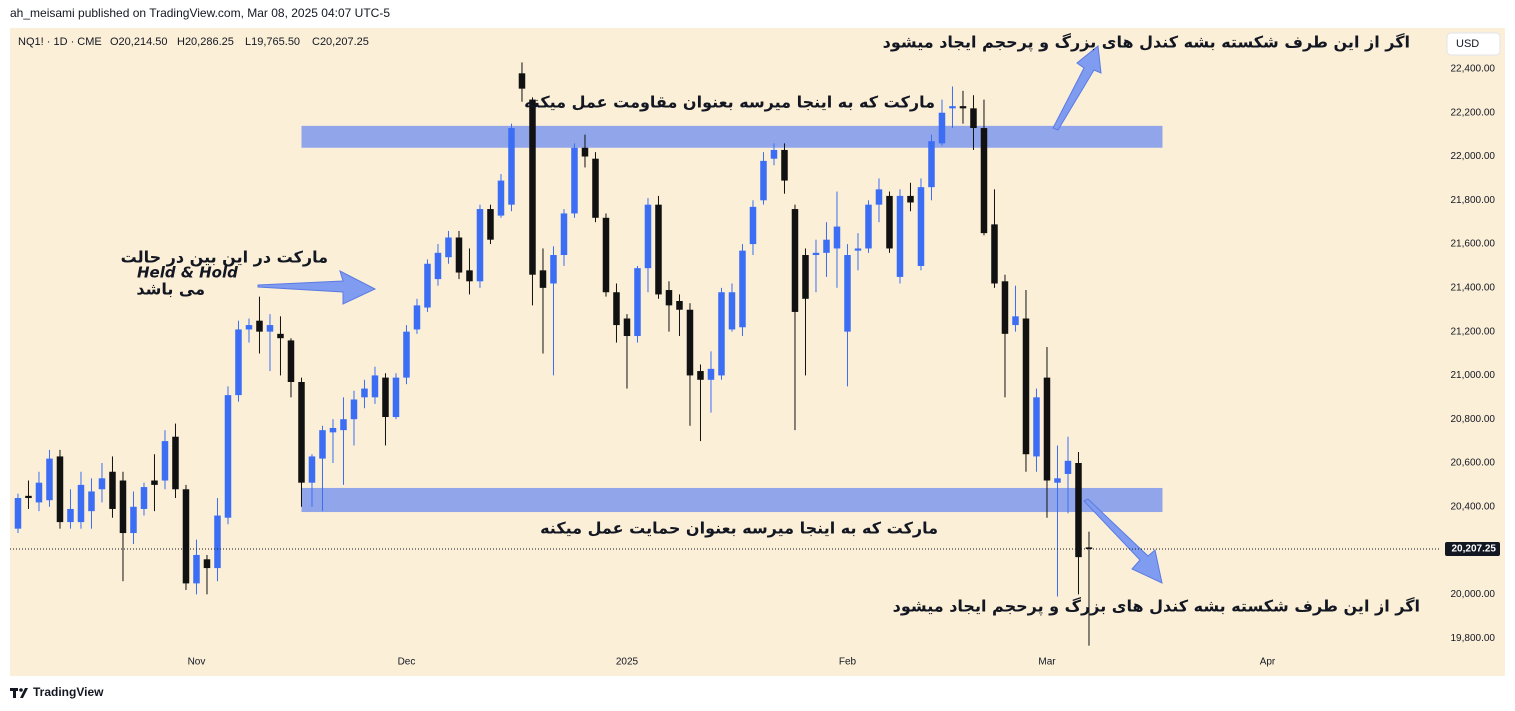 The image size is (1515, 711). I want to click on y-tick-label: 22,200.00, so click(1473, 112).